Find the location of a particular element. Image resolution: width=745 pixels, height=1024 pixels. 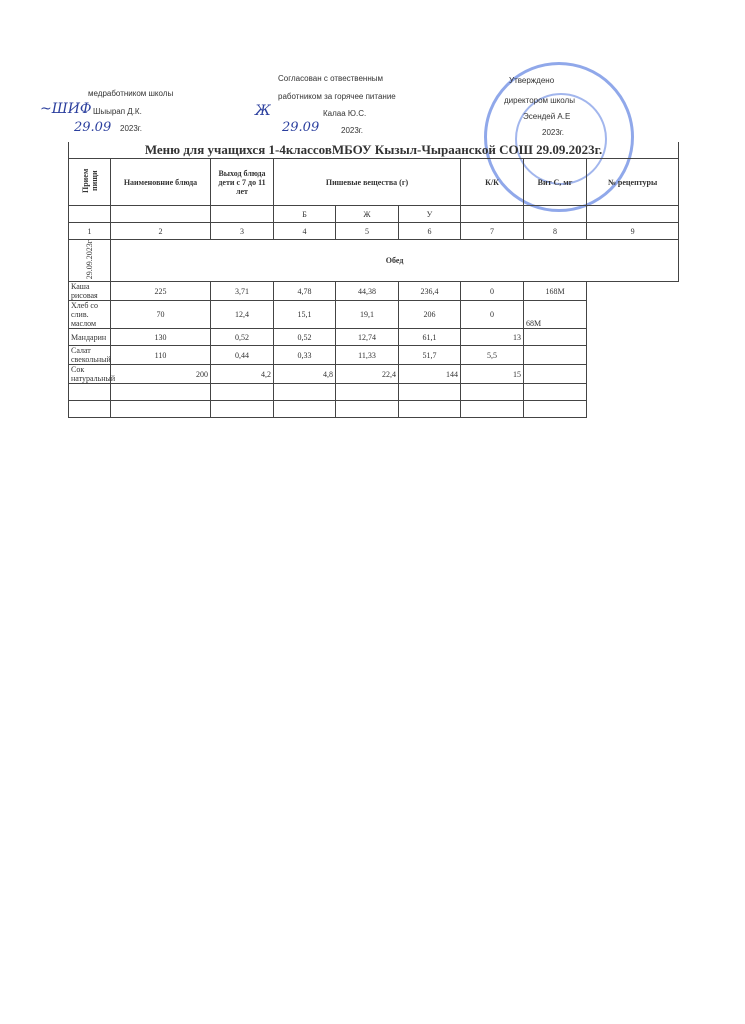

subheader-carbs: У is located at coordinates (429, 214).